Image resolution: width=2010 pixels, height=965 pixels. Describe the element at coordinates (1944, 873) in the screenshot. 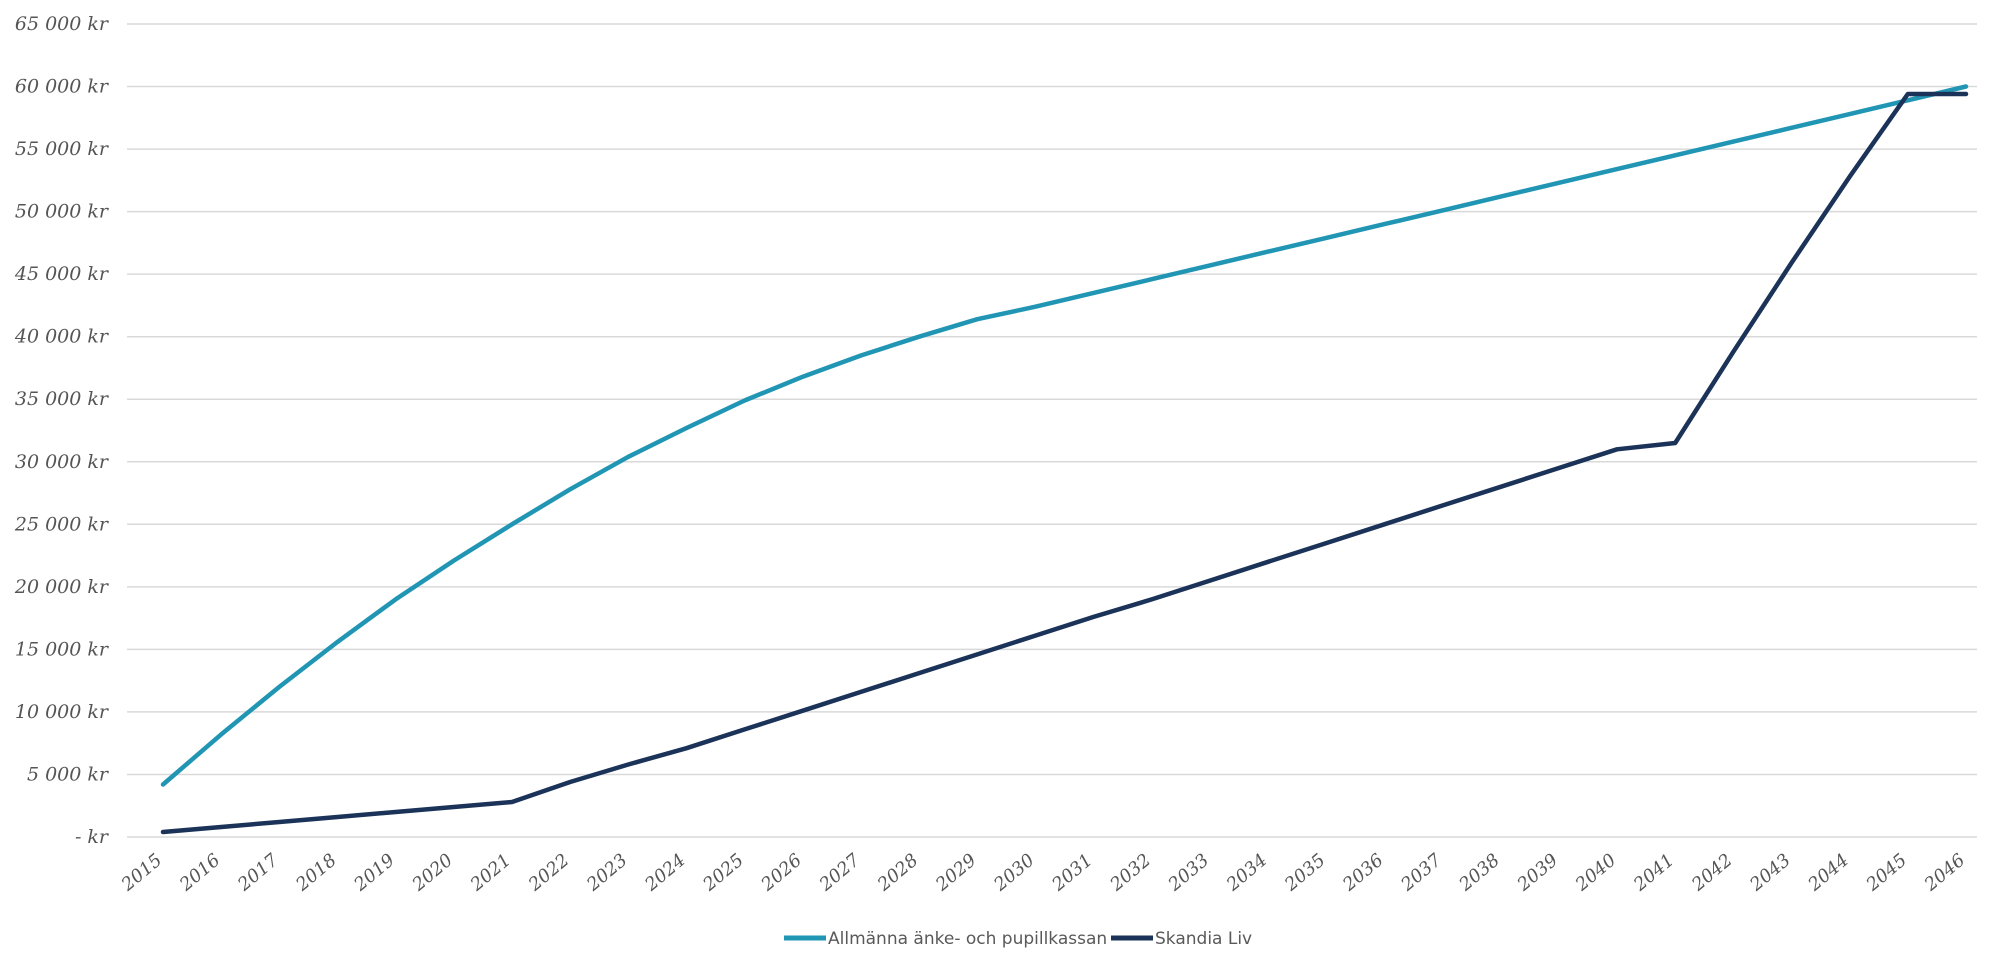

I see `x-tick-label: 2046` at that location.